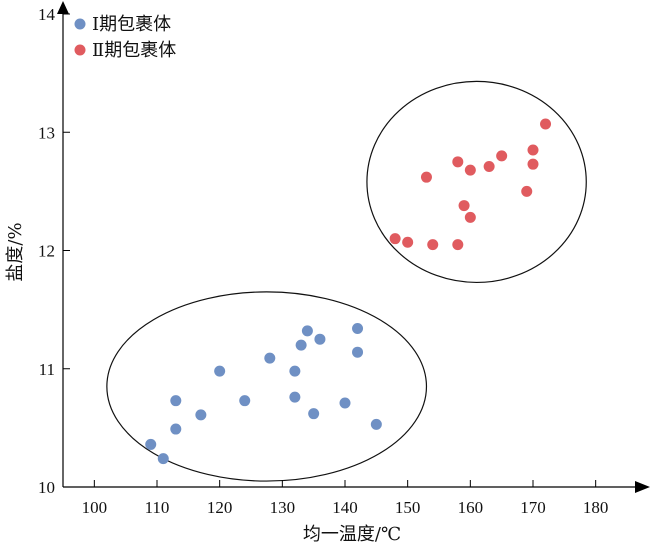  Describe the element at coordinates (157, 507) in the screenshot. I see `x-tick-label: 110` at that location.